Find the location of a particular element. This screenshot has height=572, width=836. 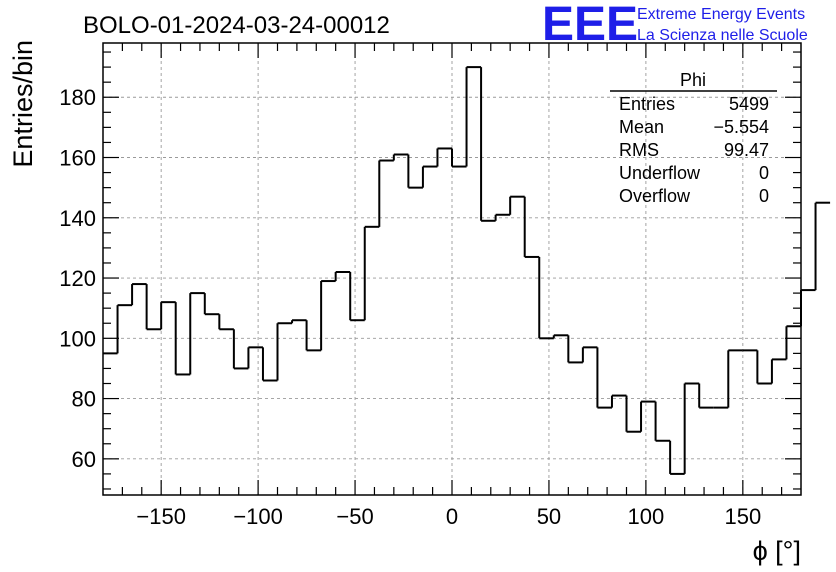

stats-value: 5499 is located at coordinates (749, 104).